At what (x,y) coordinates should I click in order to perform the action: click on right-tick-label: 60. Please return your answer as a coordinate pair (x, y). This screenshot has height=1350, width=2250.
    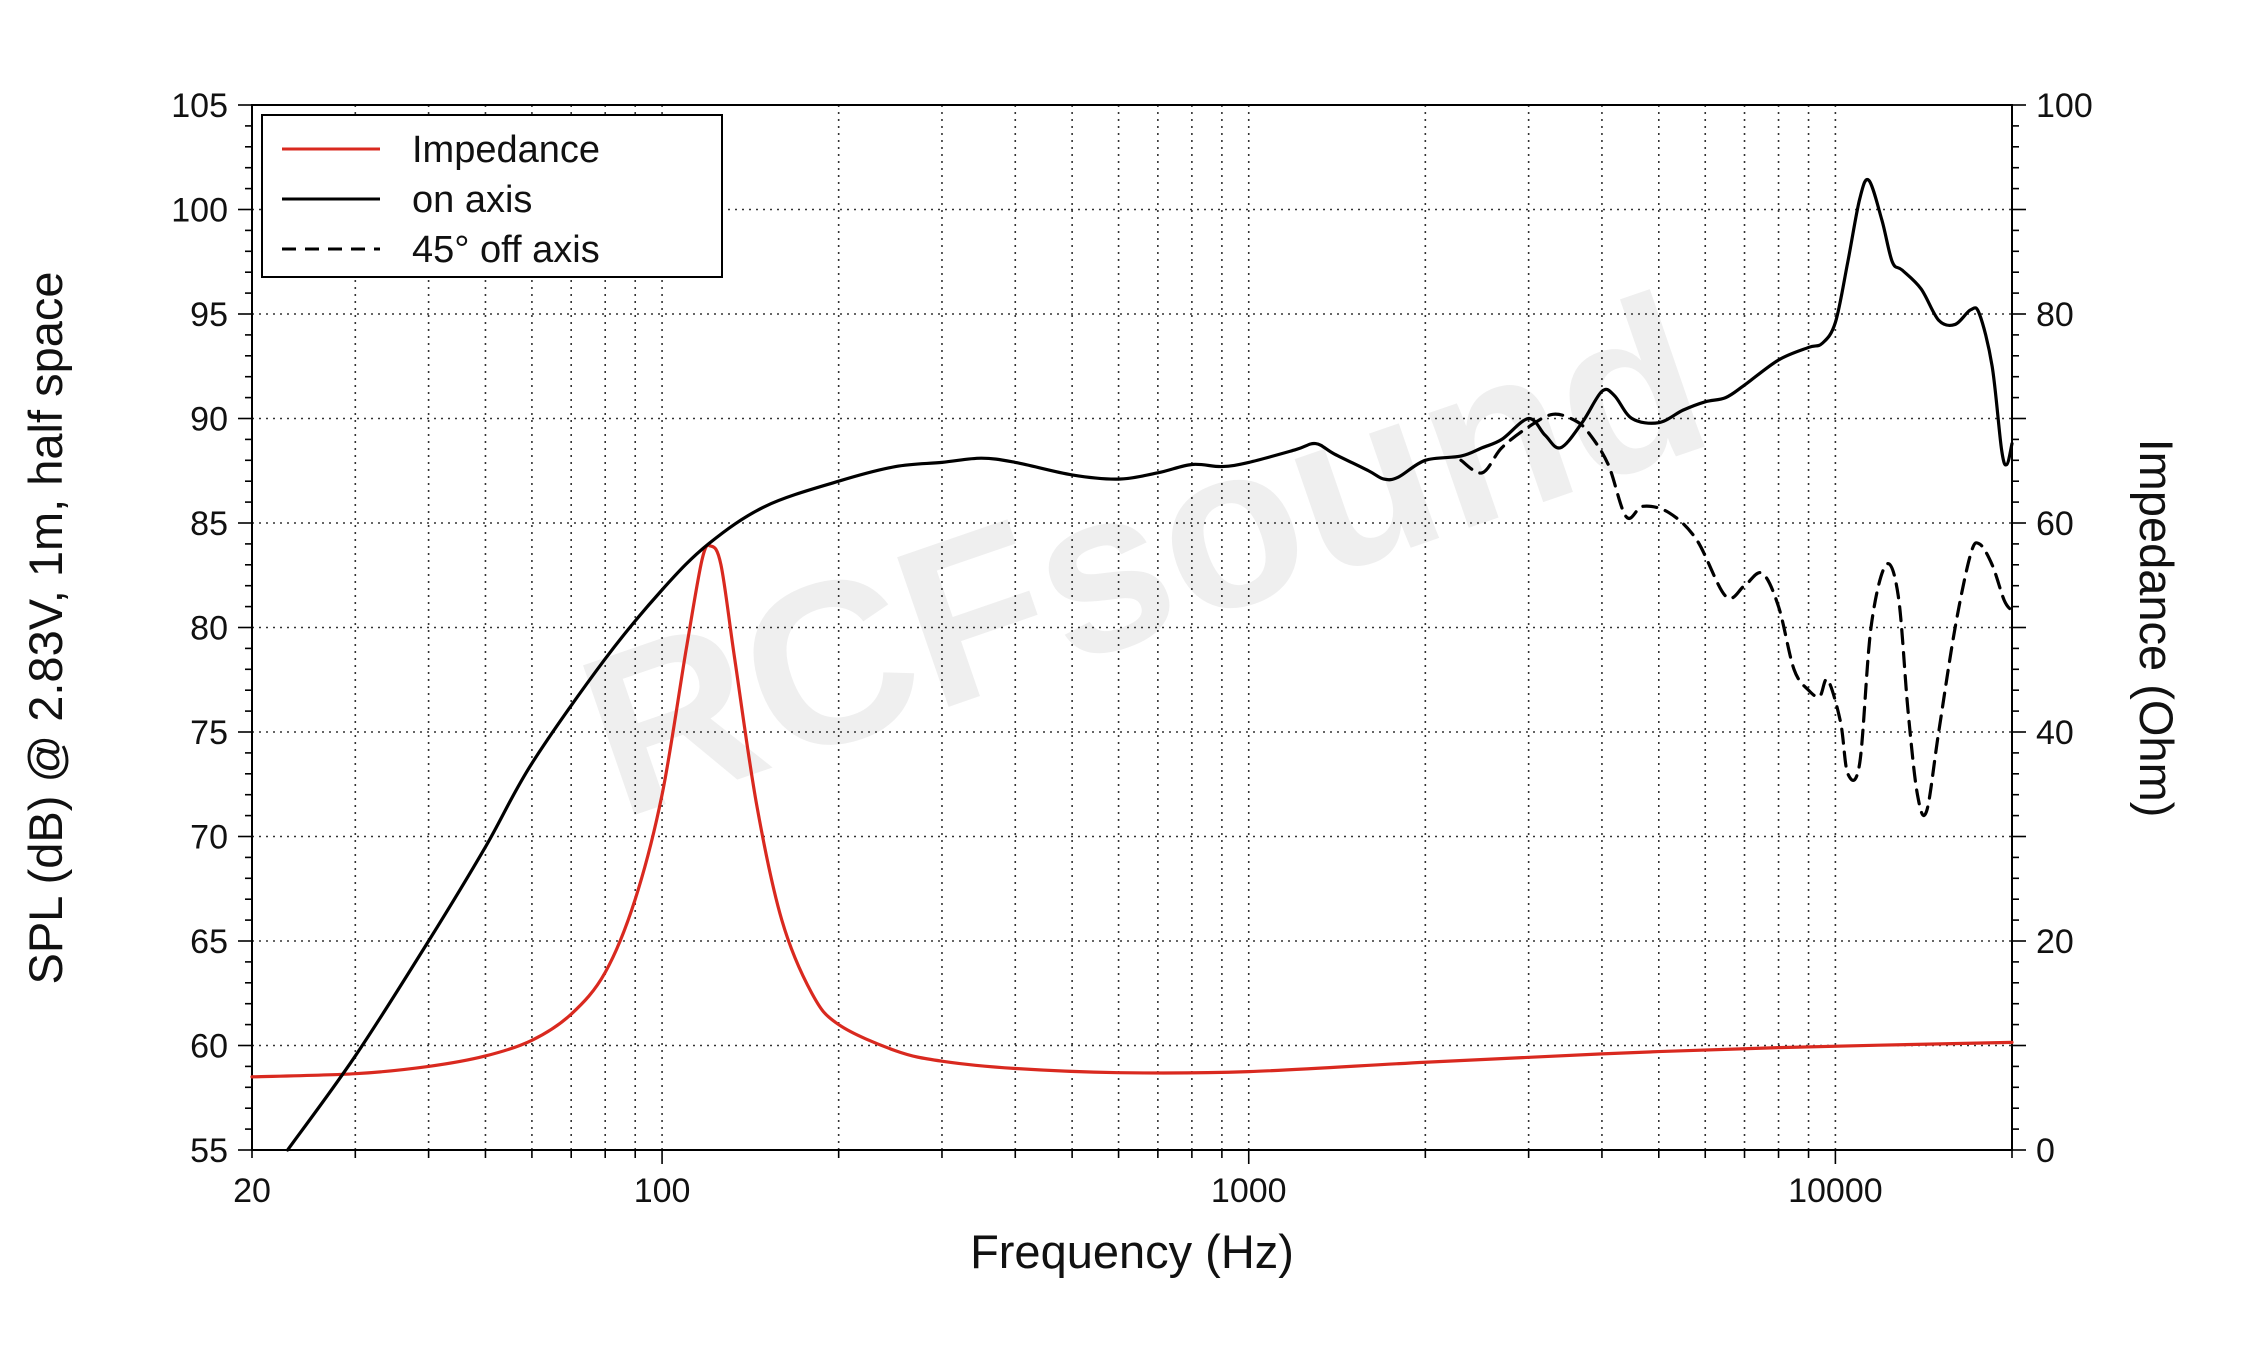
    Looking at the image, I should click on (2055, 524).